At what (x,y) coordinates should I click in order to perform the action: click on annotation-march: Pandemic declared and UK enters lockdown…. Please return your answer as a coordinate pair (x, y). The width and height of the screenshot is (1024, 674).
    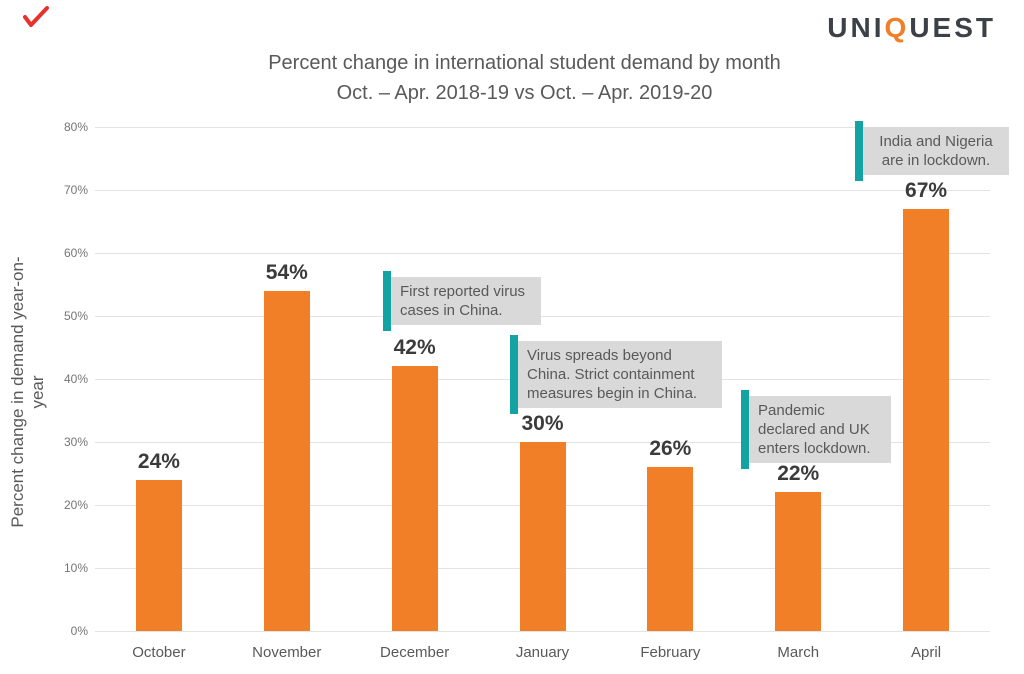
    Looking at the image, I should click on (816, 429).